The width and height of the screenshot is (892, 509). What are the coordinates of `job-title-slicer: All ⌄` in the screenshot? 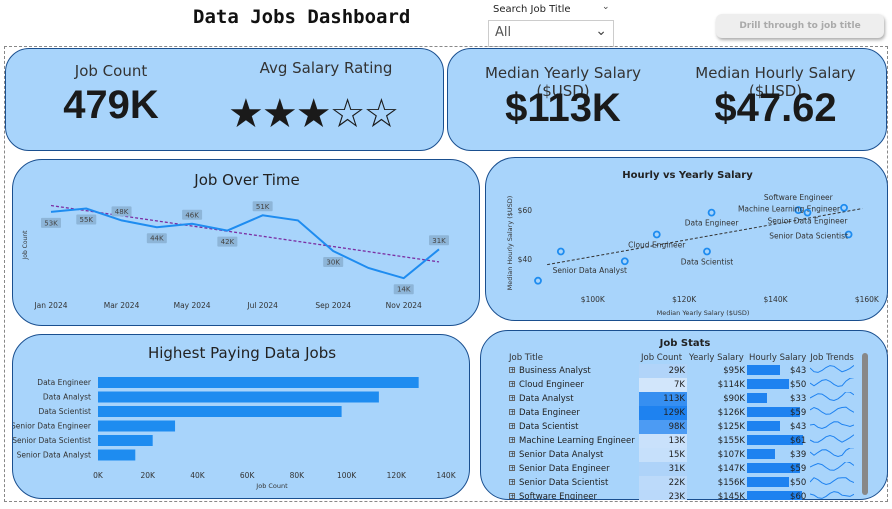 It's located at (551, 33).